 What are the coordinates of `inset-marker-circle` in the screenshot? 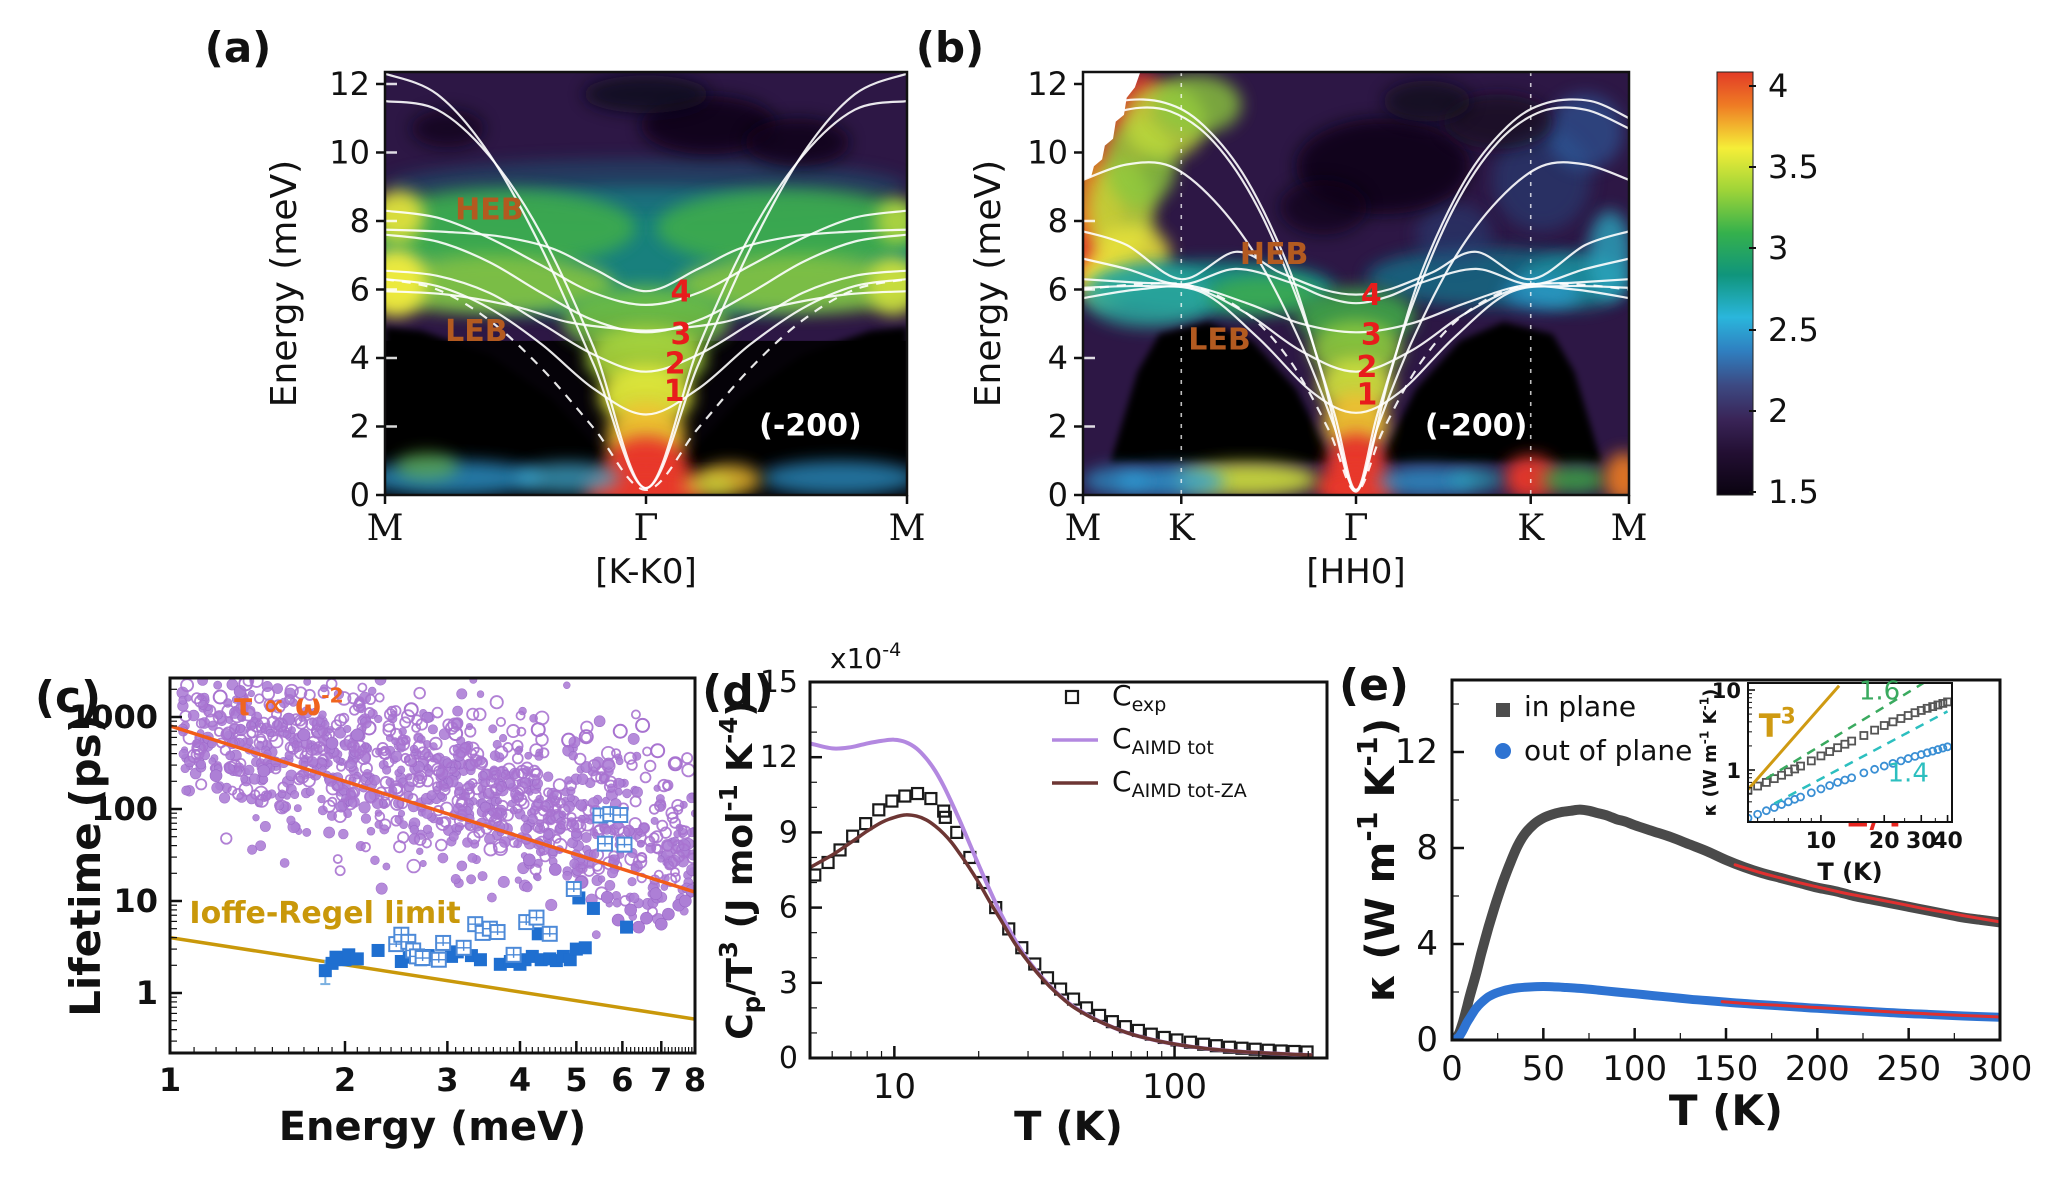 It's located at (1800, 797).